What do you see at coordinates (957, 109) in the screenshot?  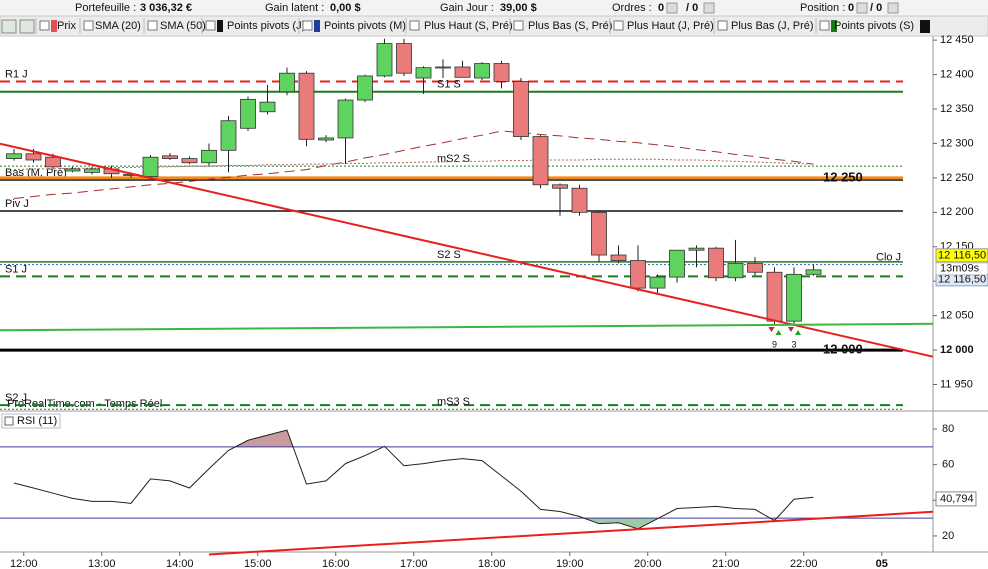 I see `y-tick-label: 12 350` at bounding box center [957, 109].